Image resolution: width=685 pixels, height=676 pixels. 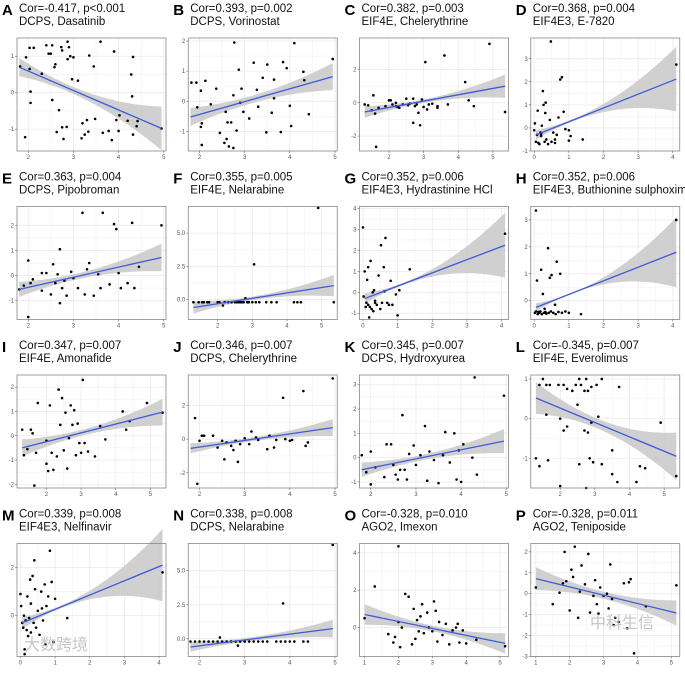 I want to click on watermark-left: 大数跨境, so click(x=56, y=644).